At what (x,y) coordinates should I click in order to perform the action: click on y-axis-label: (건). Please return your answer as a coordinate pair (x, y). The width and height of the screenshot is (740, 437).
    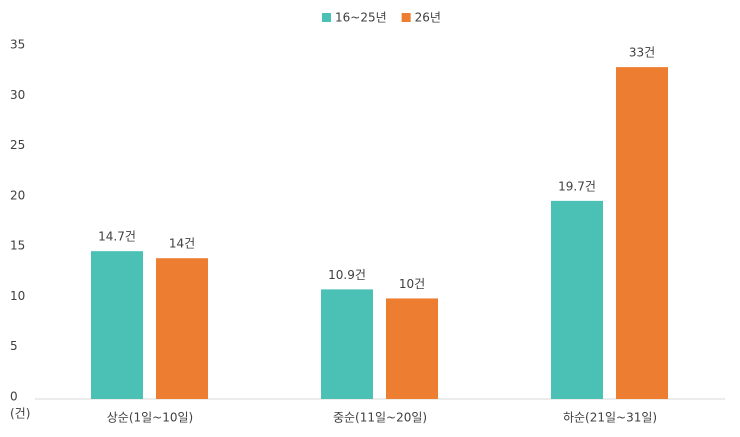
    Looking at the image, I should click on (20, 414).